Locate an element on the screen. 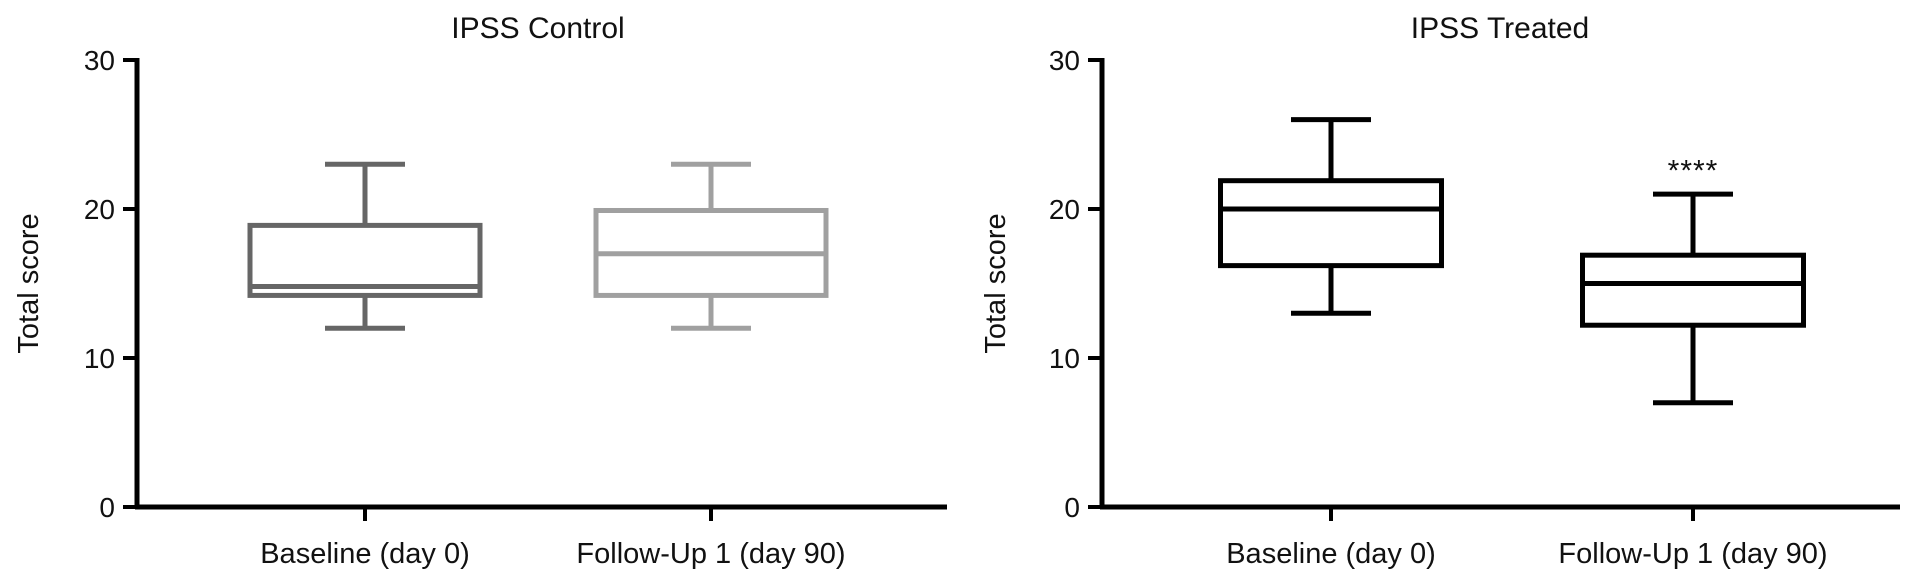 This screenshot has width=1913, height=577. chart-title: IPSS Treated is located at coordinates (1500, 28).